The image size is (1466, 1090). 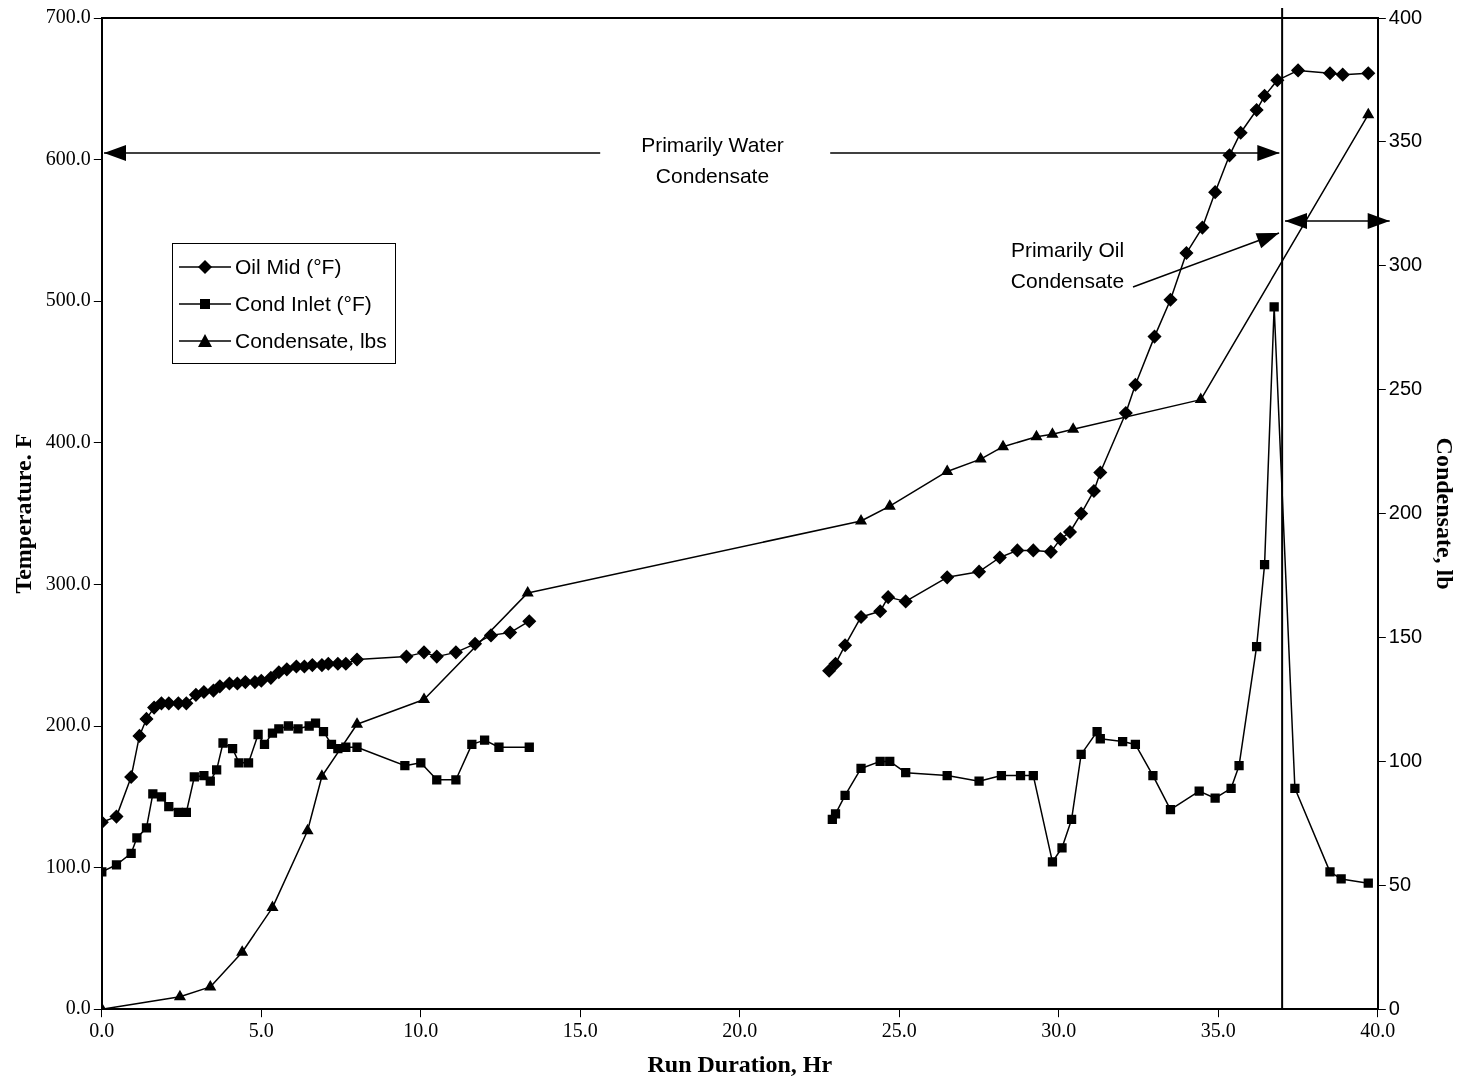 What do you see at coordinates (68, 441) in the screenshot?
I see `y-tick-label: 400.0` at bounding box center [68, 441].